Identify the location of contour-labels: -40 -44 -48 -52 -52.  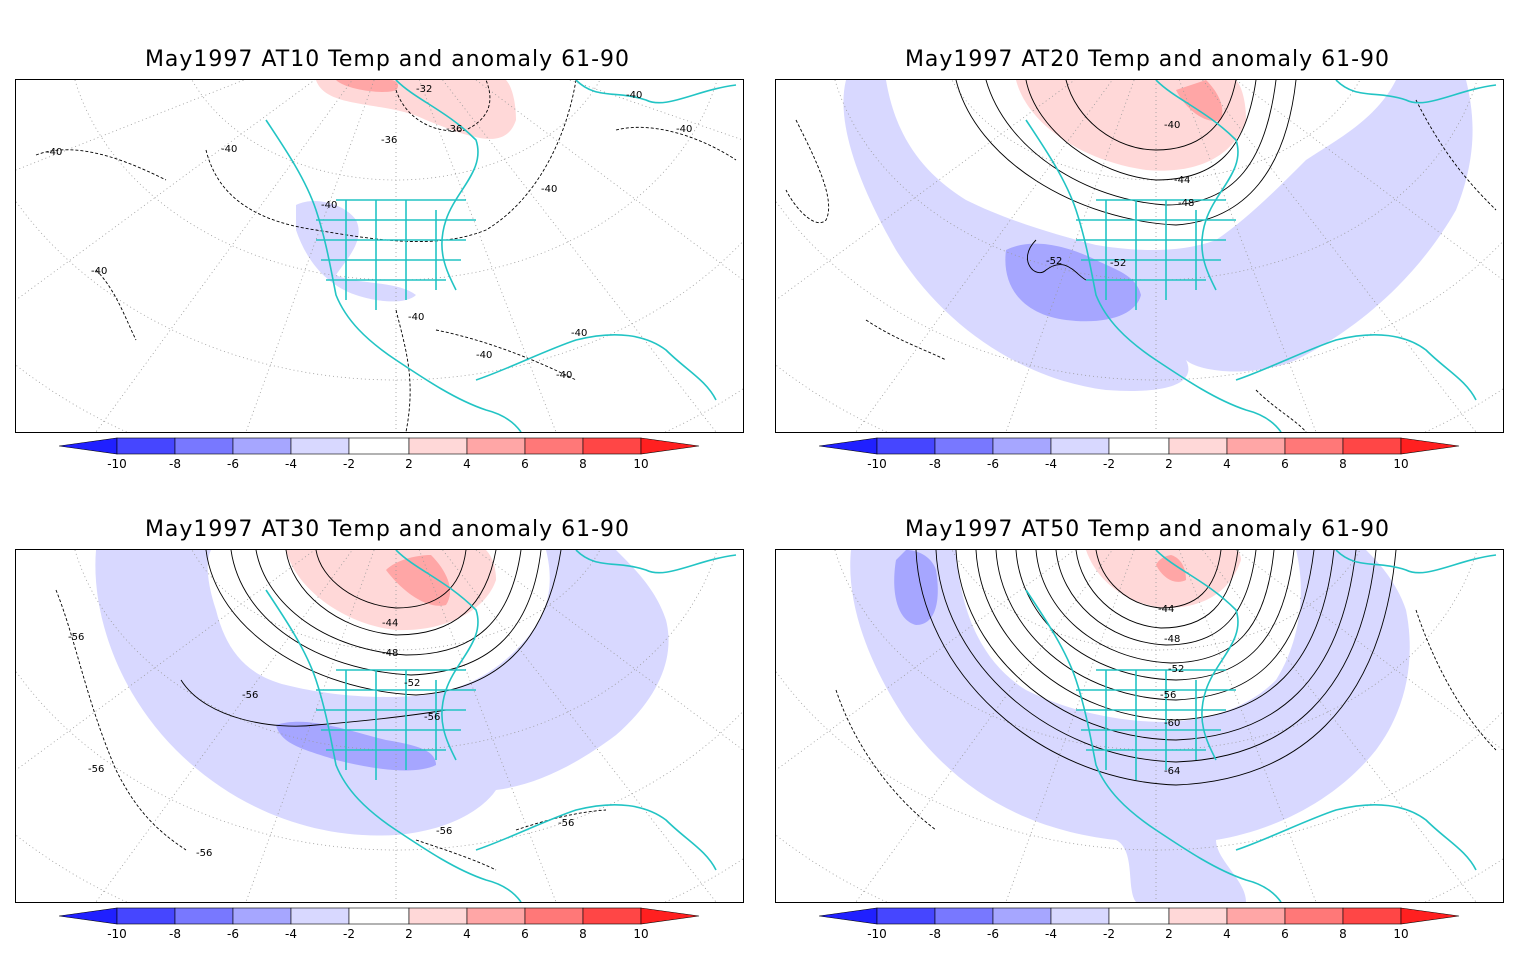
(1120, 194).